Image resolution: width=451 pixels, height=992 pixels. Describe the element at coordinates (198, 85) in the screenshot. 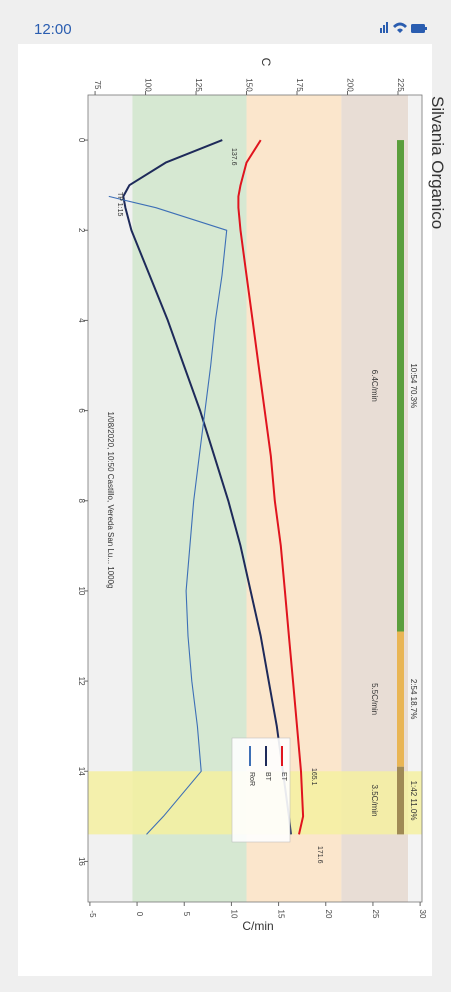

I see `y-tick-label: 125` at that location.